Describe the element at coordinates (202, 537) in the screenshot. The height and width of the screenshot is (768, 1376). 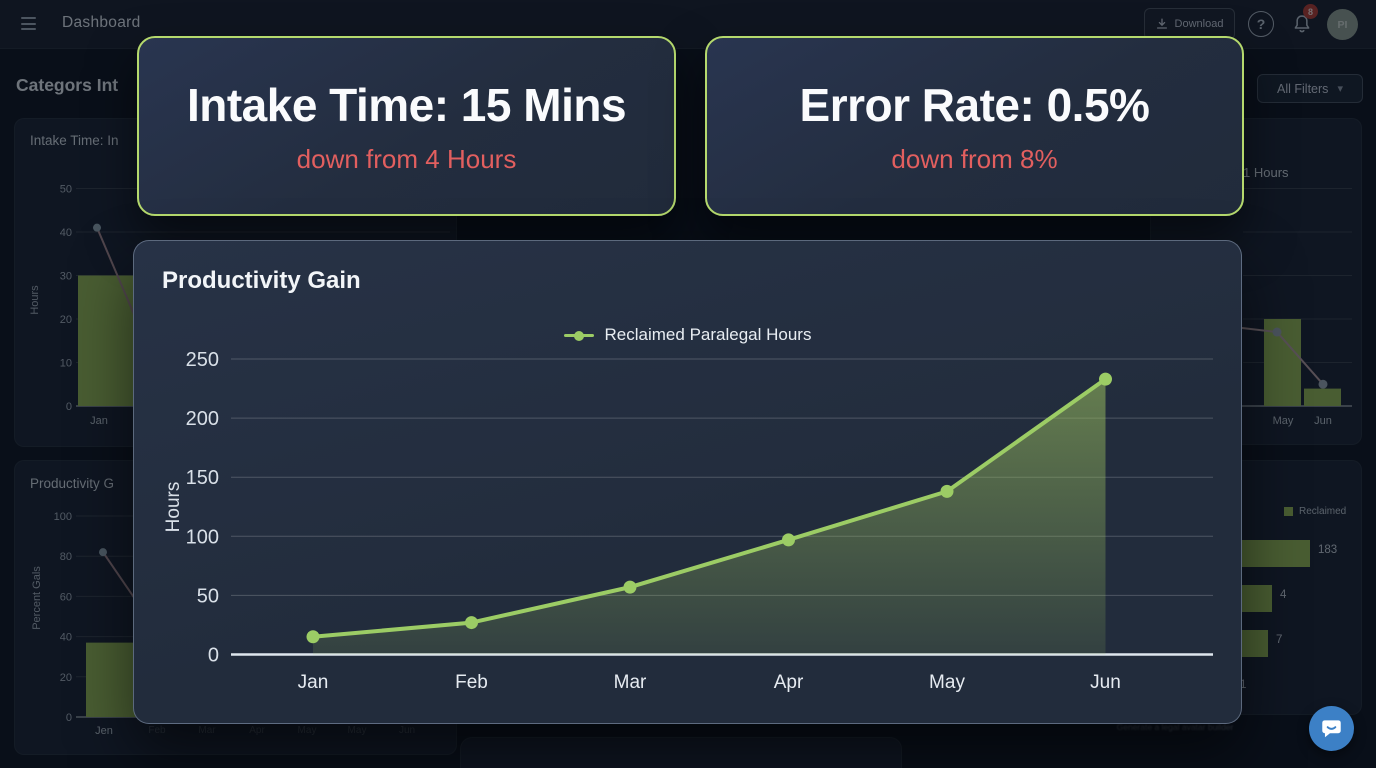
I see `svg-text: 100` at that location.